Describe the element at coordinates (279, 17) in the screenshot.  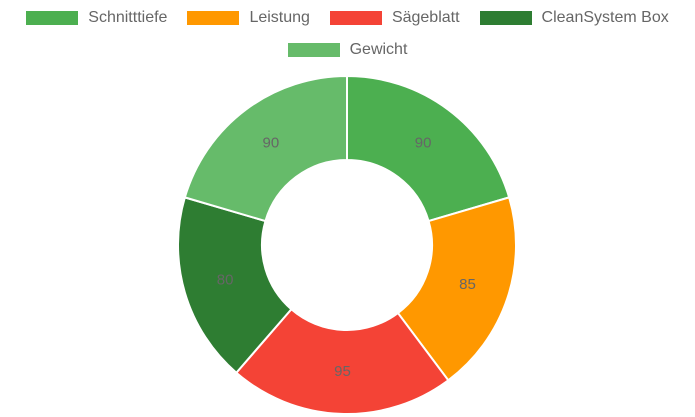
I see `legend-label: Leistung` at that location.